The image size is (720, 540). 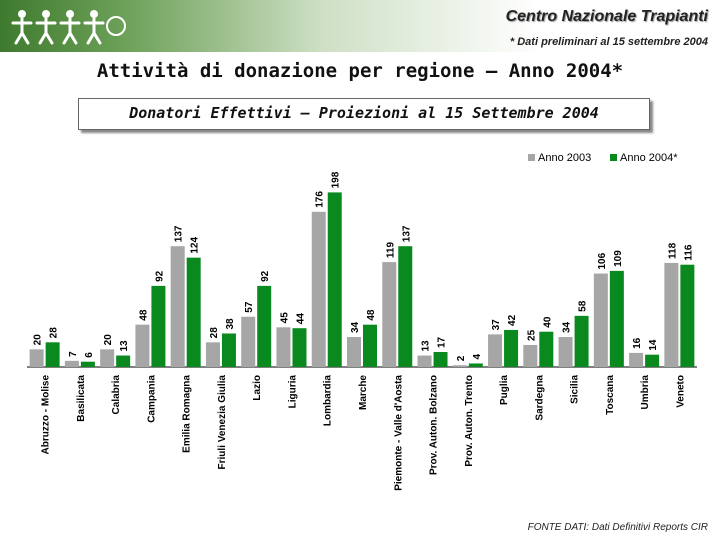 What do you see at coordinates (151, 399) in the screenshot?
I see `category-label-4: Campania` at bounding box center [151, 399].